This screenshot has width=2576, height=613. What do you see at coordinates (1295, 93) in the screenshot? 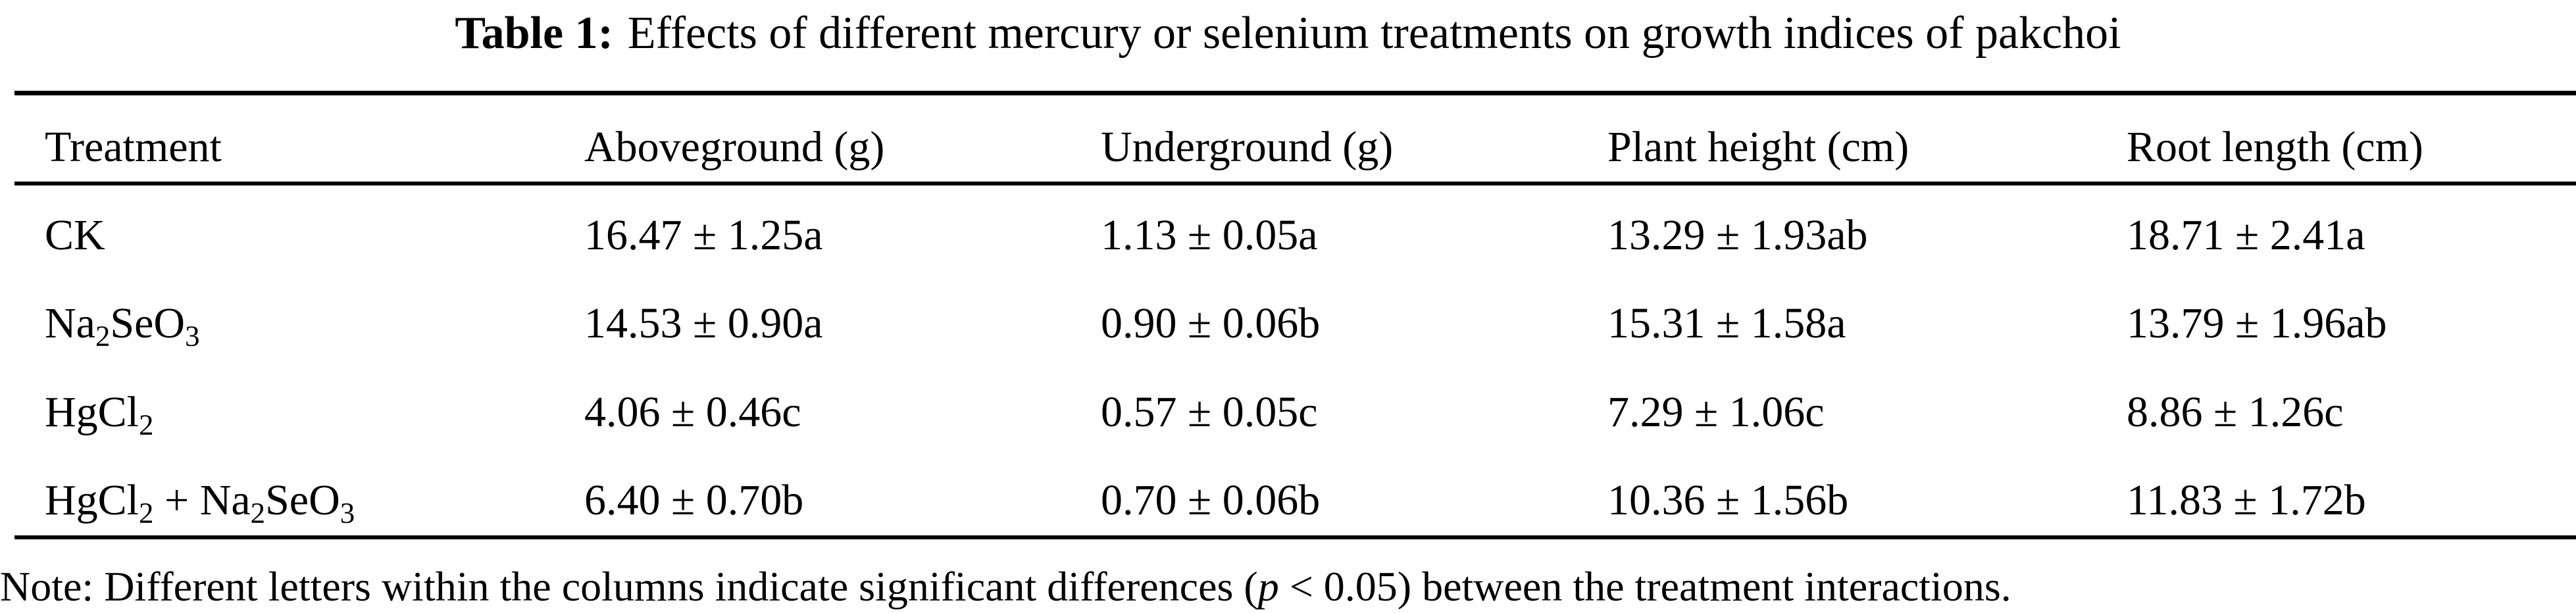
I see `top-rule` at bounding box center [1295, 93].